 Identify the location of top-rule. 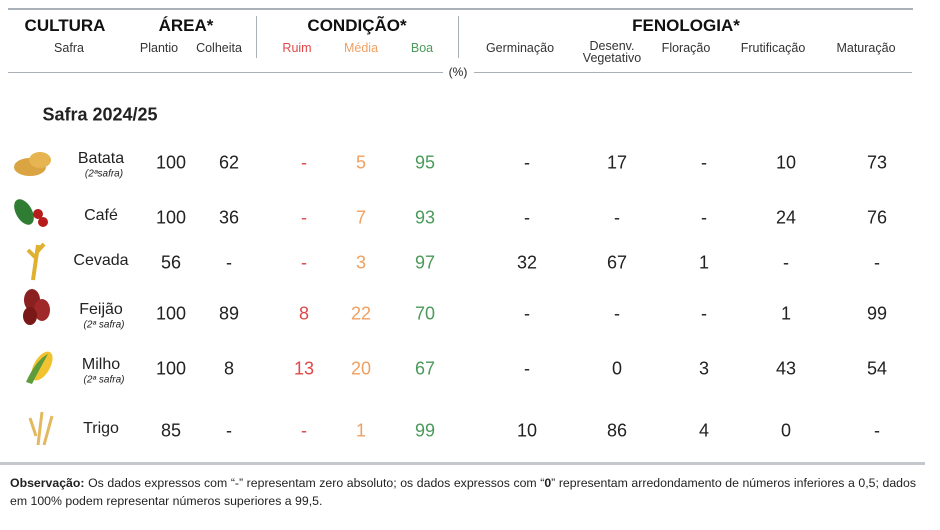
(460, 9).